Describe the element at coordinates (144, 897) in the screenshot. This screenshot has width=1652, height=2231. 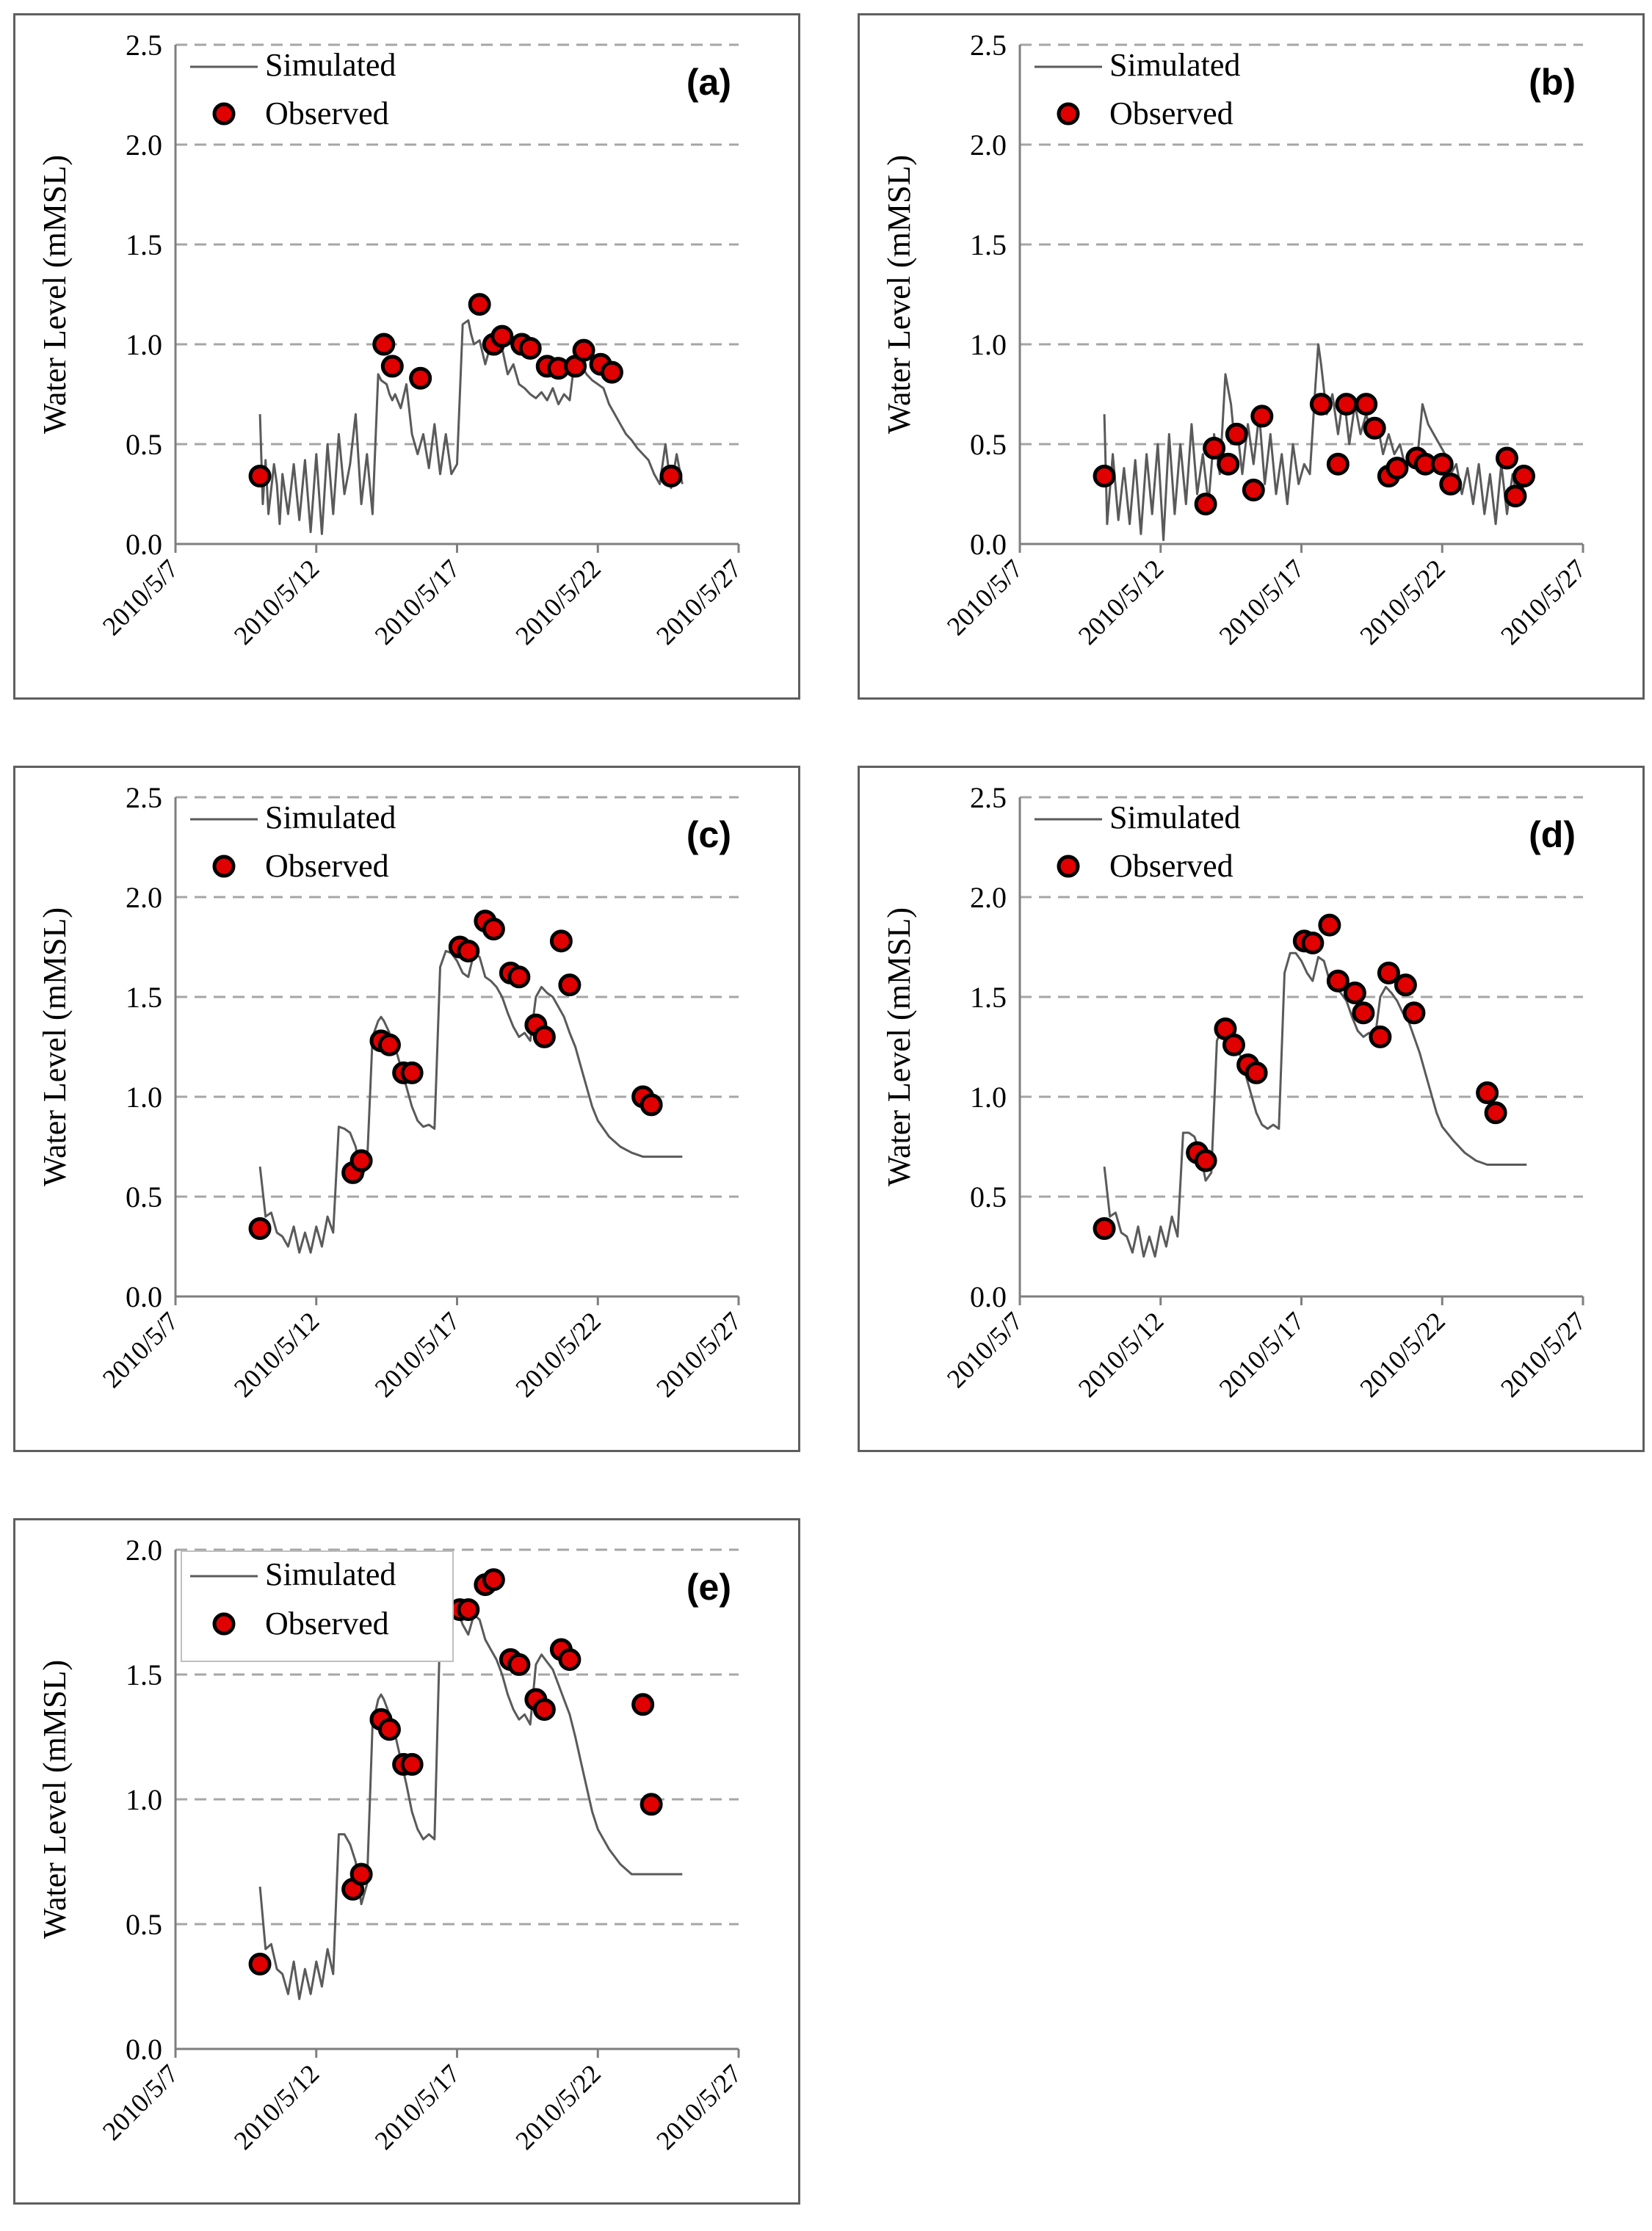
I see `y-tick-label: 2.0` at that location.